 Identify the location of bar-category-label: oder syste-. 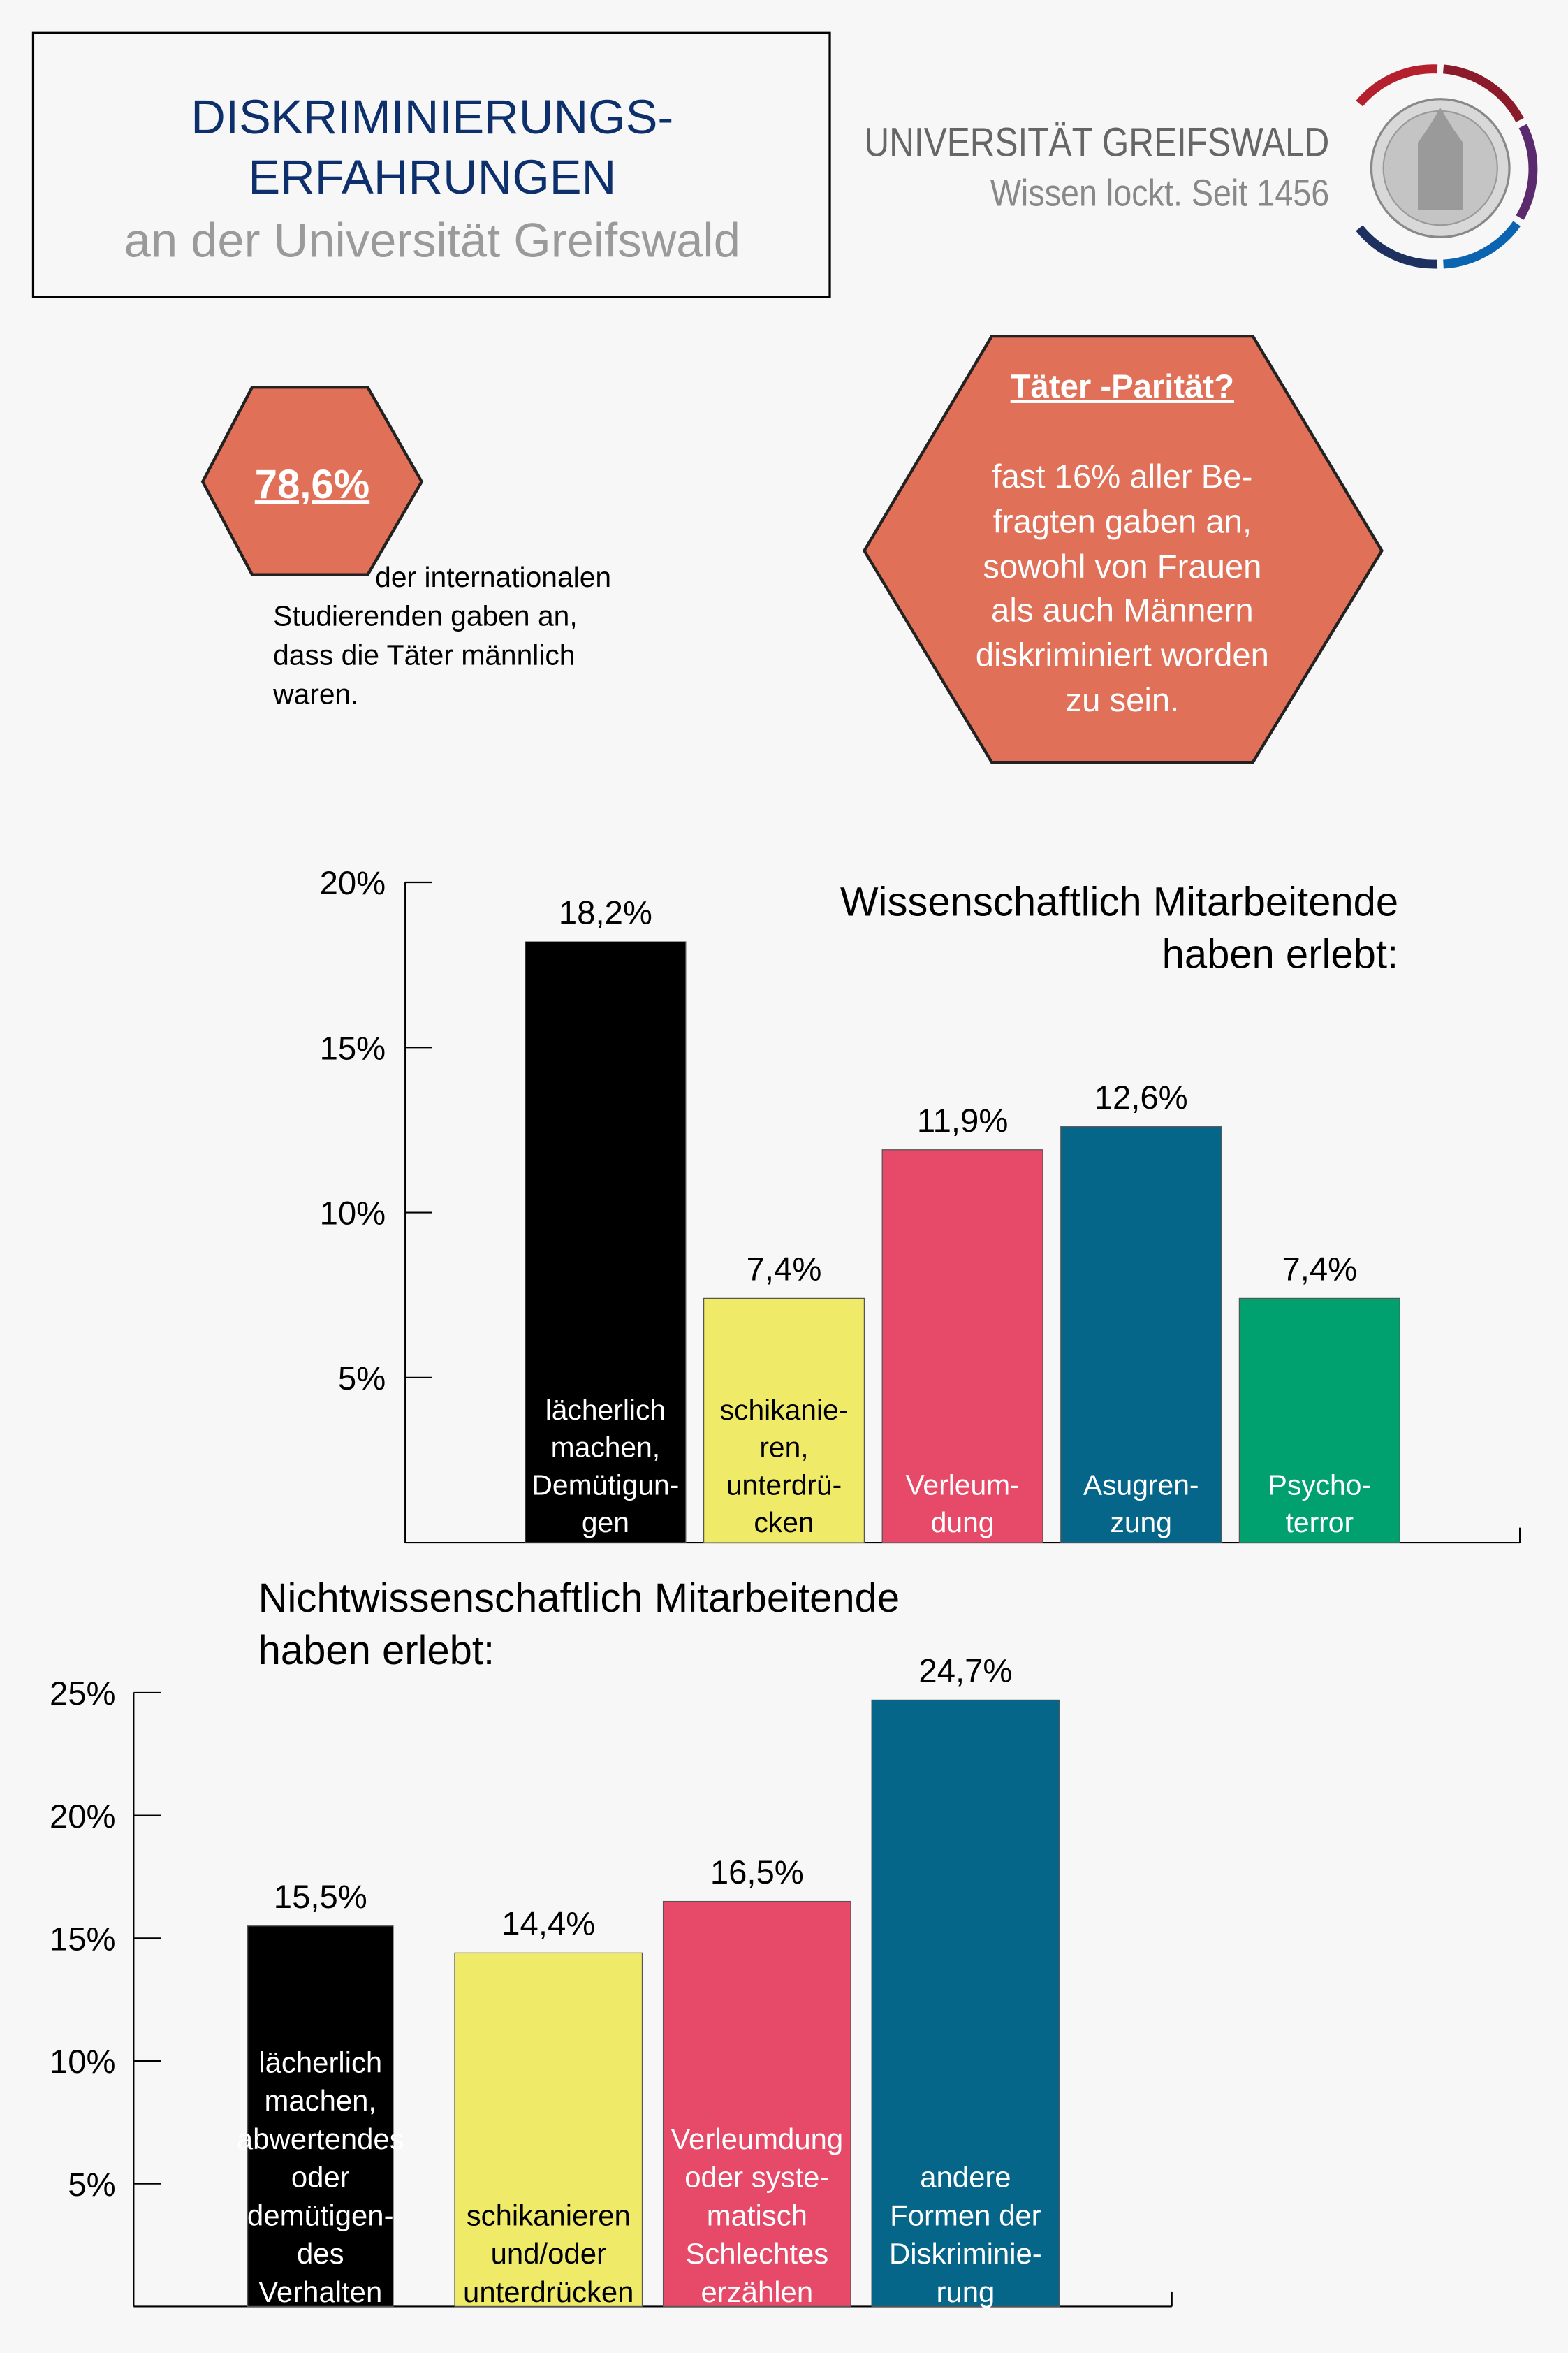
(757, 2177).